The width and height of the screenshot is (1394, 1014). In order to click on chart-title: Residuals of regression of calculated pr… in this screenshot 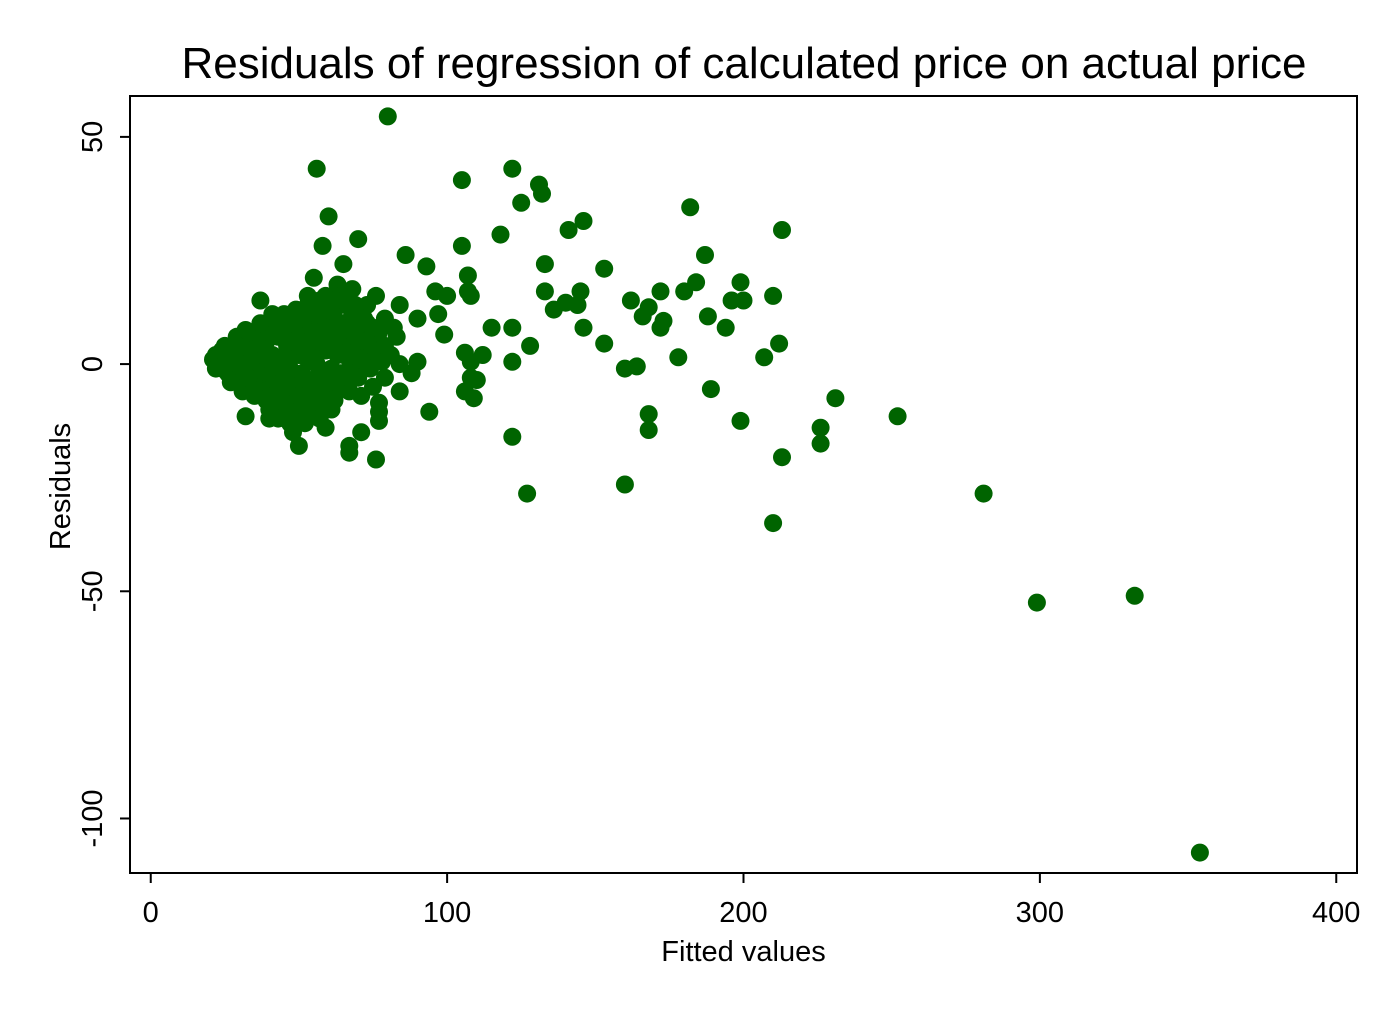, I will do `click(744, 63)`.